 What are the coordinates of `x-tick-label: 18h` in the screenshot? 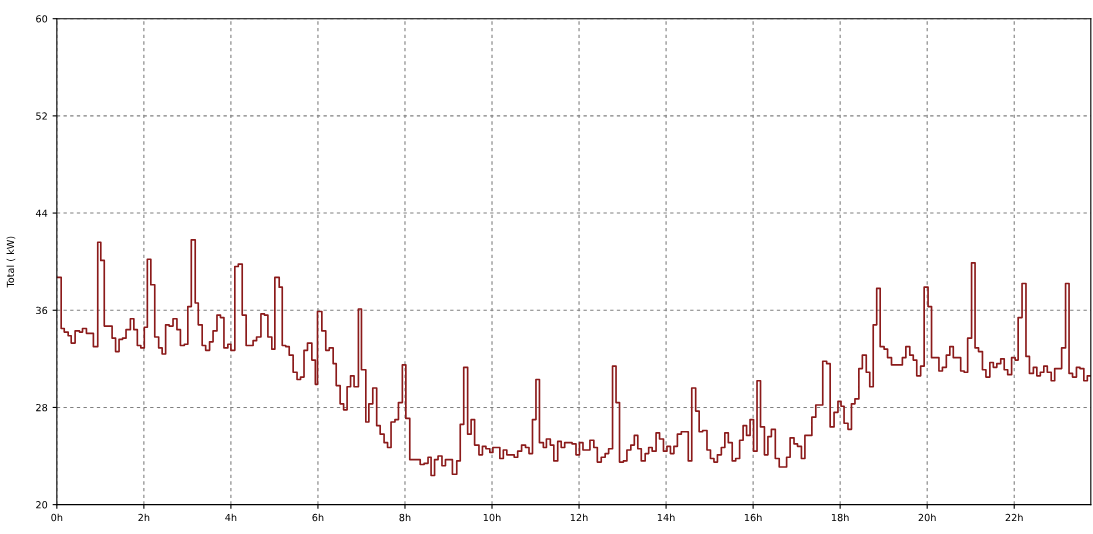 It's located at (840, 517).